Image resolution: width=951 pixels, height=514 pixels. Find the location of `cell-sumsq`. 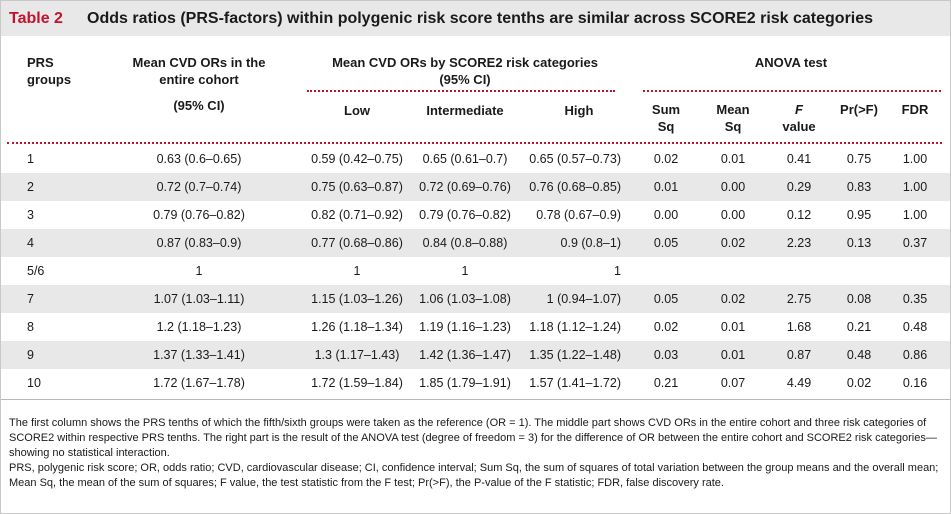

cell-sumsq is located at coordinates (666, 271).